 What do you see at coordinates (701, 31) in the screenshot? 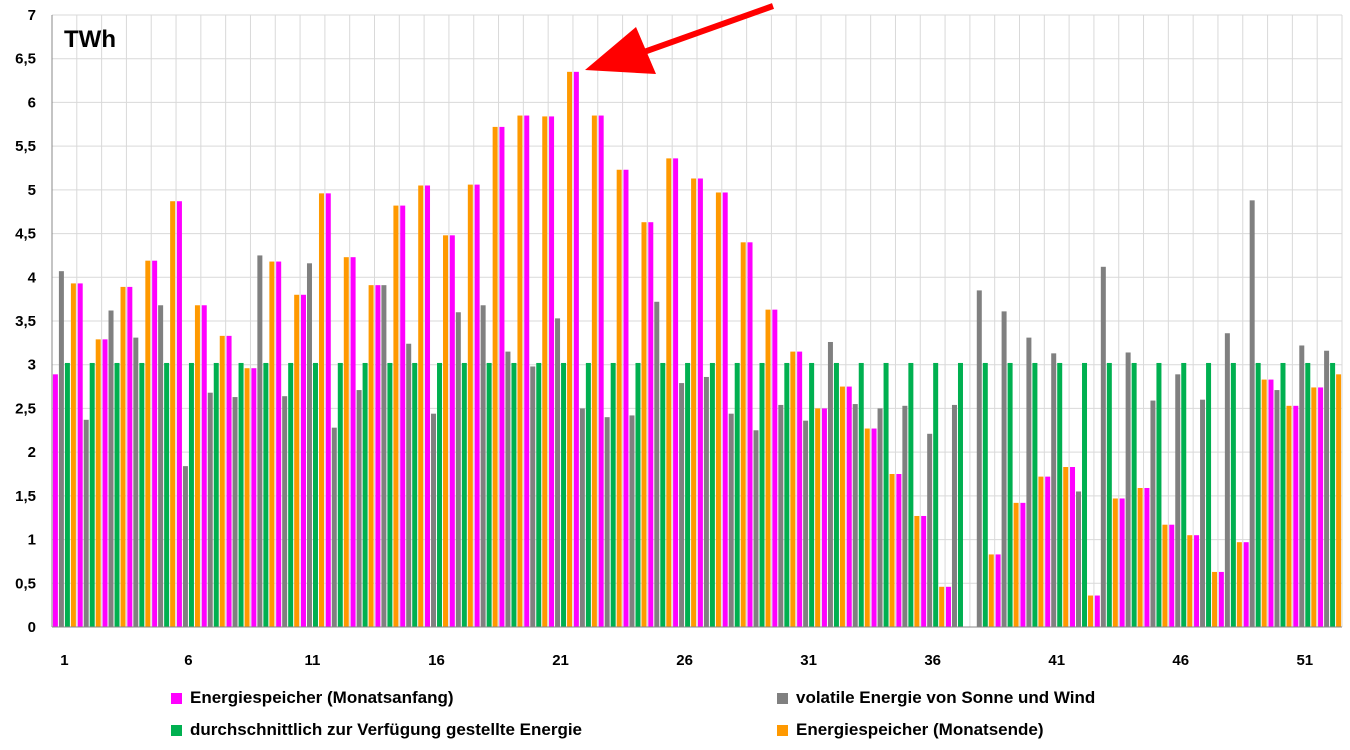
I see `arrow-shaft` at bounding box center [701, 31].